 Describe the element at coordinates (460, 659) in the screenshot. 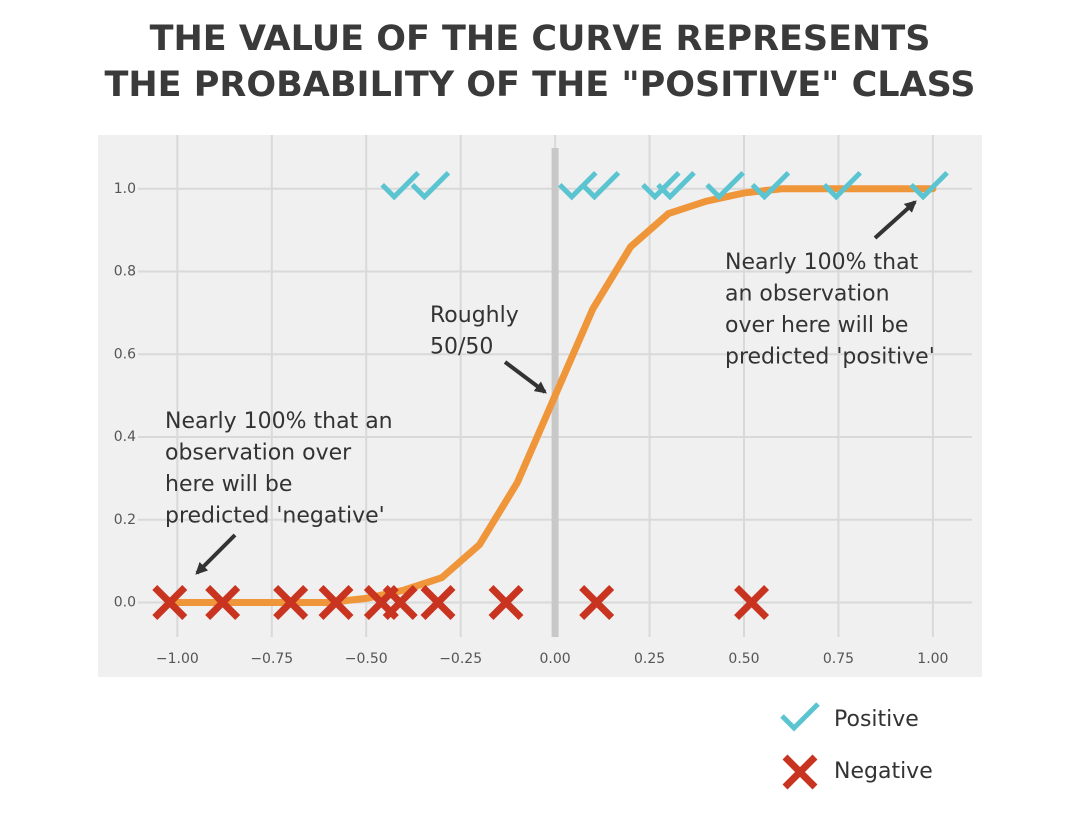

I see `x-tick-label: −0.25` at that location.